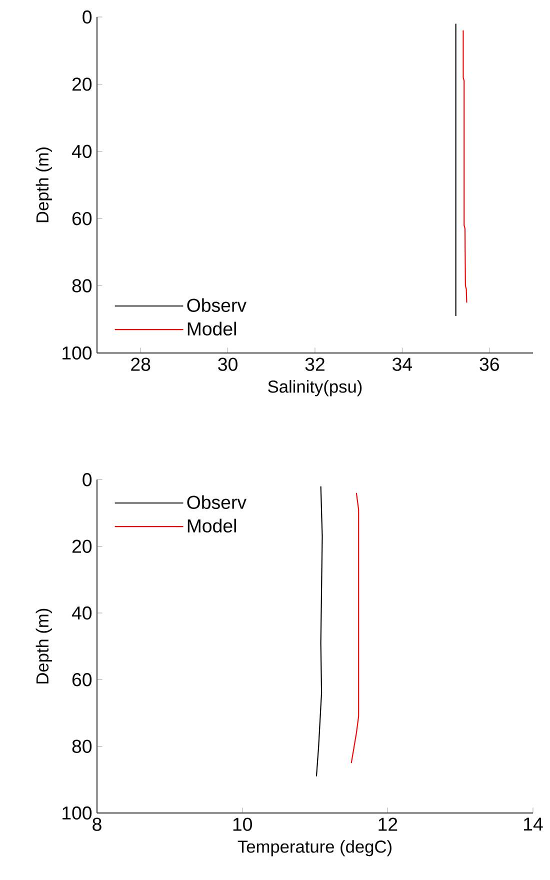  I want to click on x-tick-label: 10, so click(242, 824).